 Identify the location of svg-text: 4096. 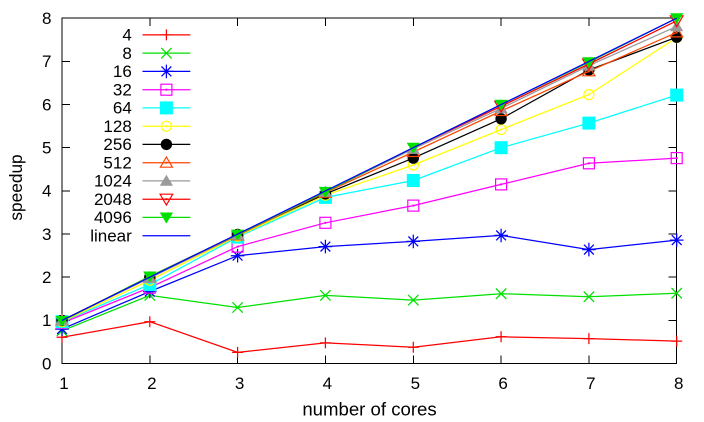
(113, 217).